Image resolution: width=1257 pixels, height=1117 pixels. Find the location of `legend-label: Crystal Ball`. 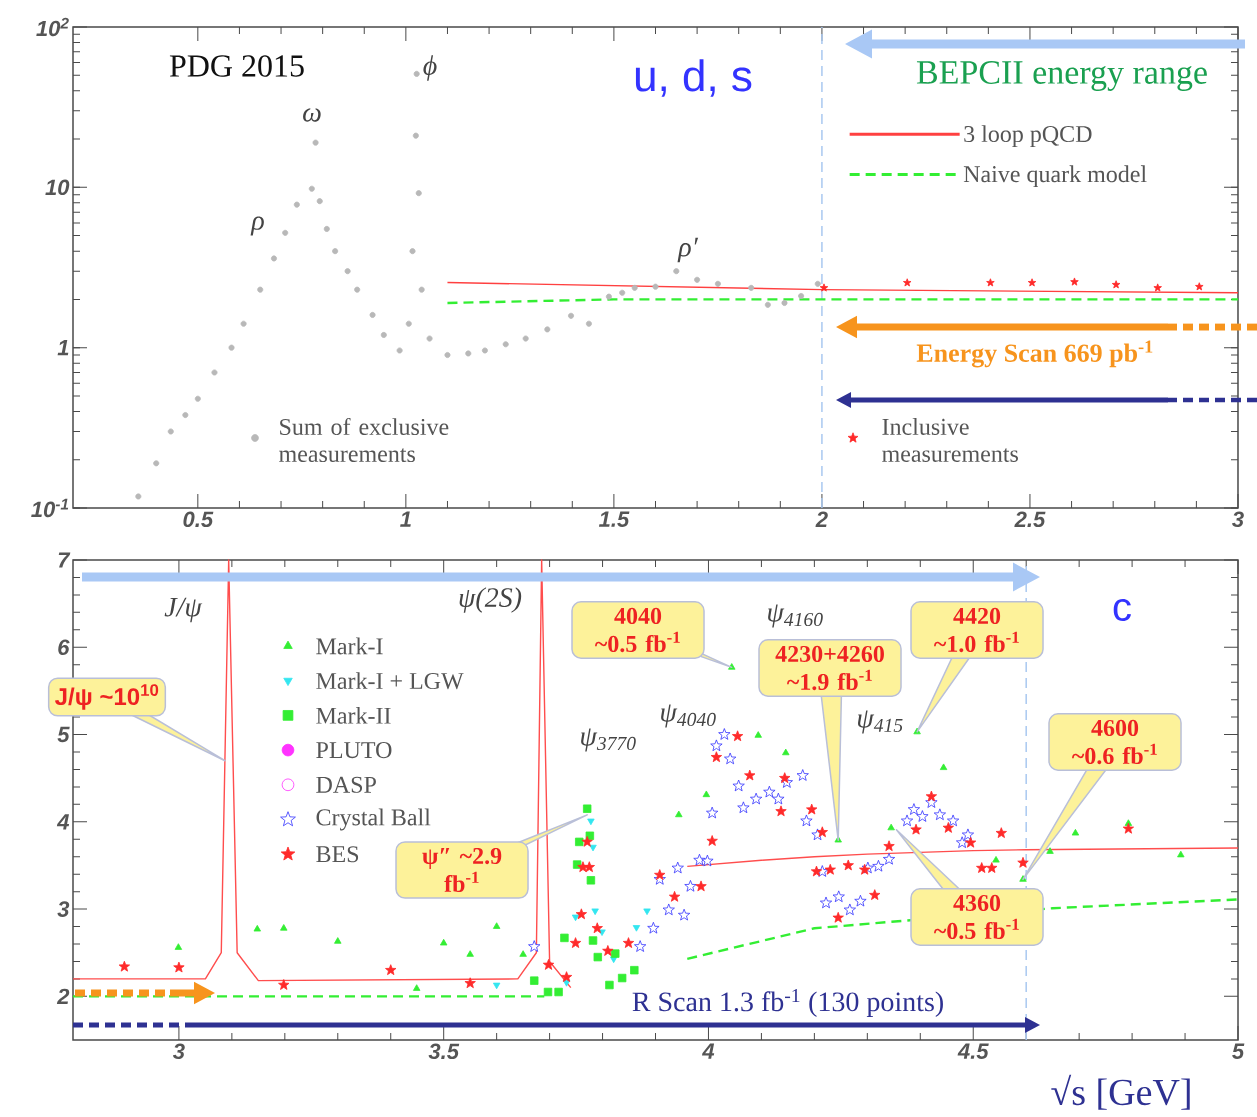

legend-label: Crystal Ball is located at coordinates (373, 819).